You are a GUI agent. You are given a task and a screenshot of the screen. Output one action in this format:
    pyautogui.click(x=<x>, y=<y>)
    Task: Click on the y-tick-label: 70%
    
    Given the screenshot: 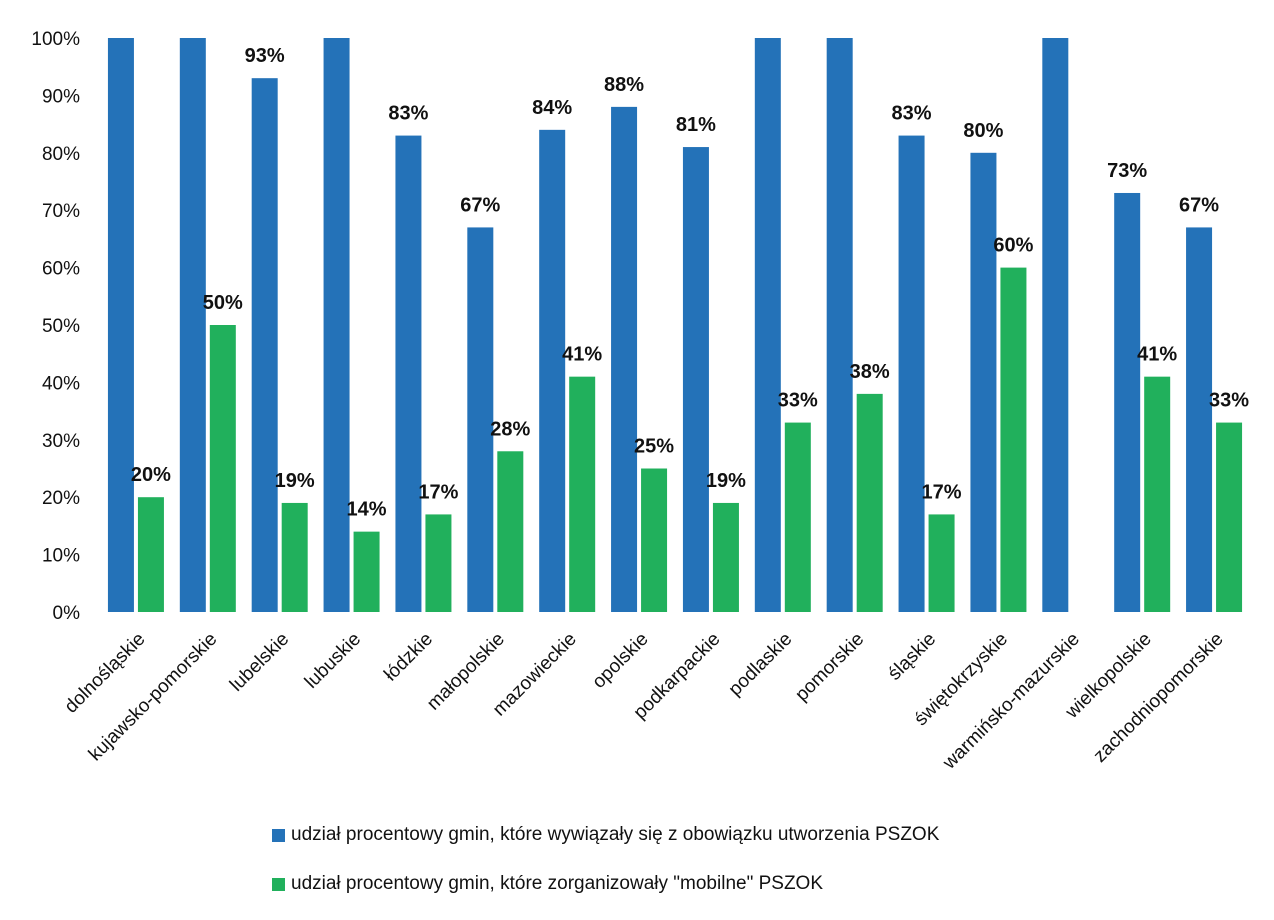 What is the action you would take?
    pyautogui.click(x=61, y=211)
    